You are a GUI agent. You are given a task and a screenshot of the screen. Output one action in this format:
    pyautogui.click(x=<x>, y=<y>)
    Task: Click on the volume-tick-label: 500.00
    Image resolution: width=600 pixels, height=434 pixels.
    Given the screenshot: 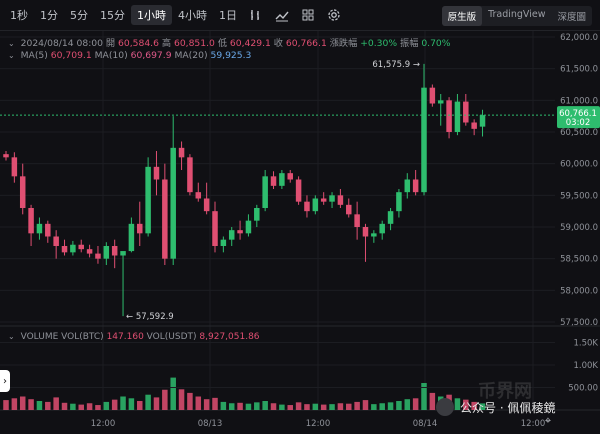 What is the action you would take?
    pyautogui.click(x=583, y=389)
    